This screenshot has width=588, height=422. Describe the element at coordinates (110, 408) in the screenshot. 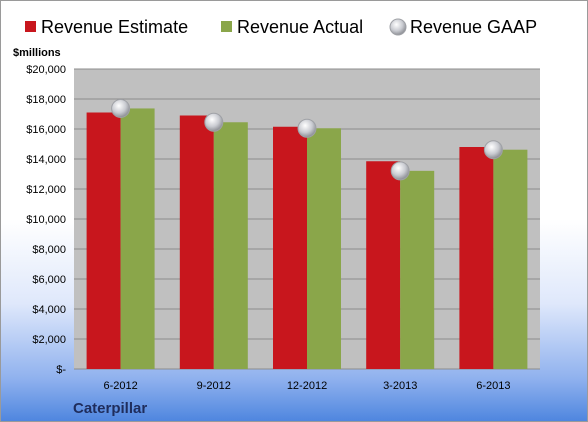

I see `company-name: Caterpillar` at that location.